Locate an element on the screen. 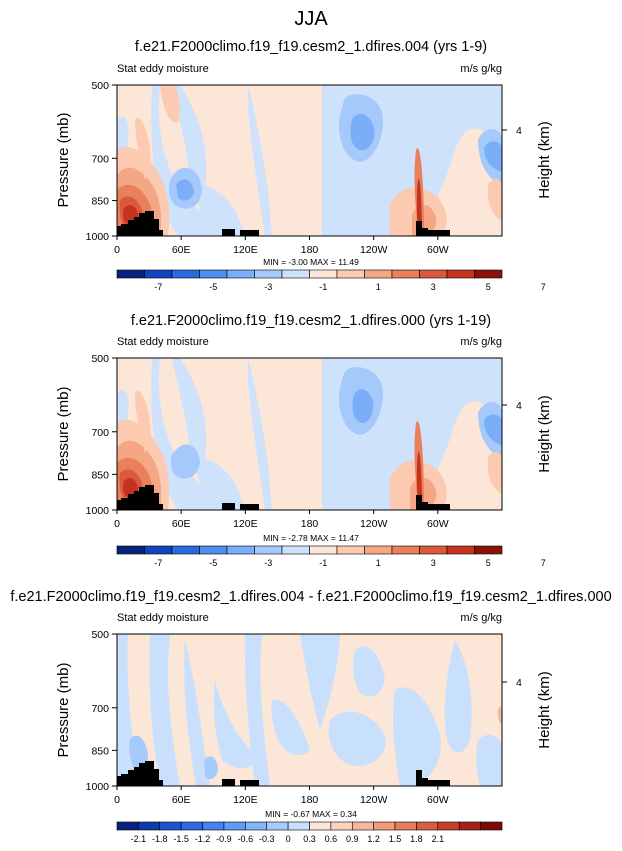 Image resolution: width=622 pixels, height=851 pixels. panel-2-units-label: m/s g/kg is located at coordinates (481, 342).